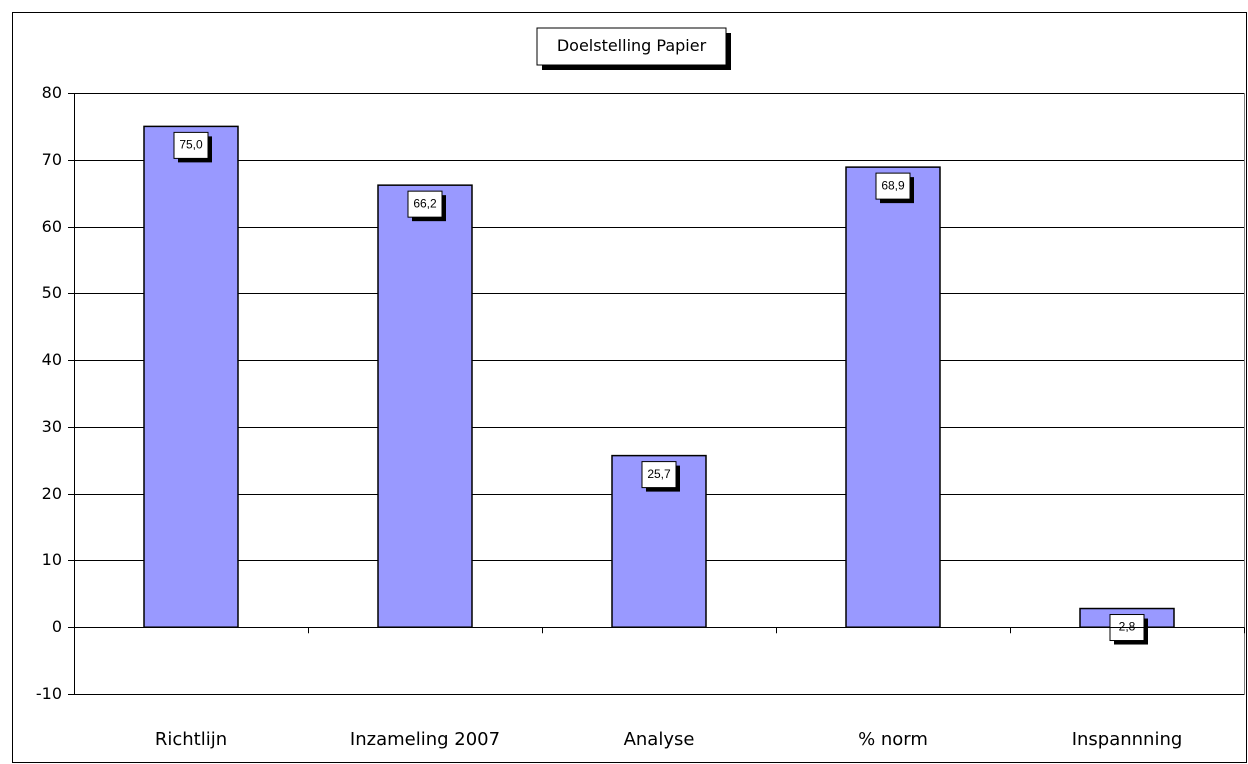 This screenshot has height=764, width=1248. I want to click on y-tick-label: 50, so click(52, 292).